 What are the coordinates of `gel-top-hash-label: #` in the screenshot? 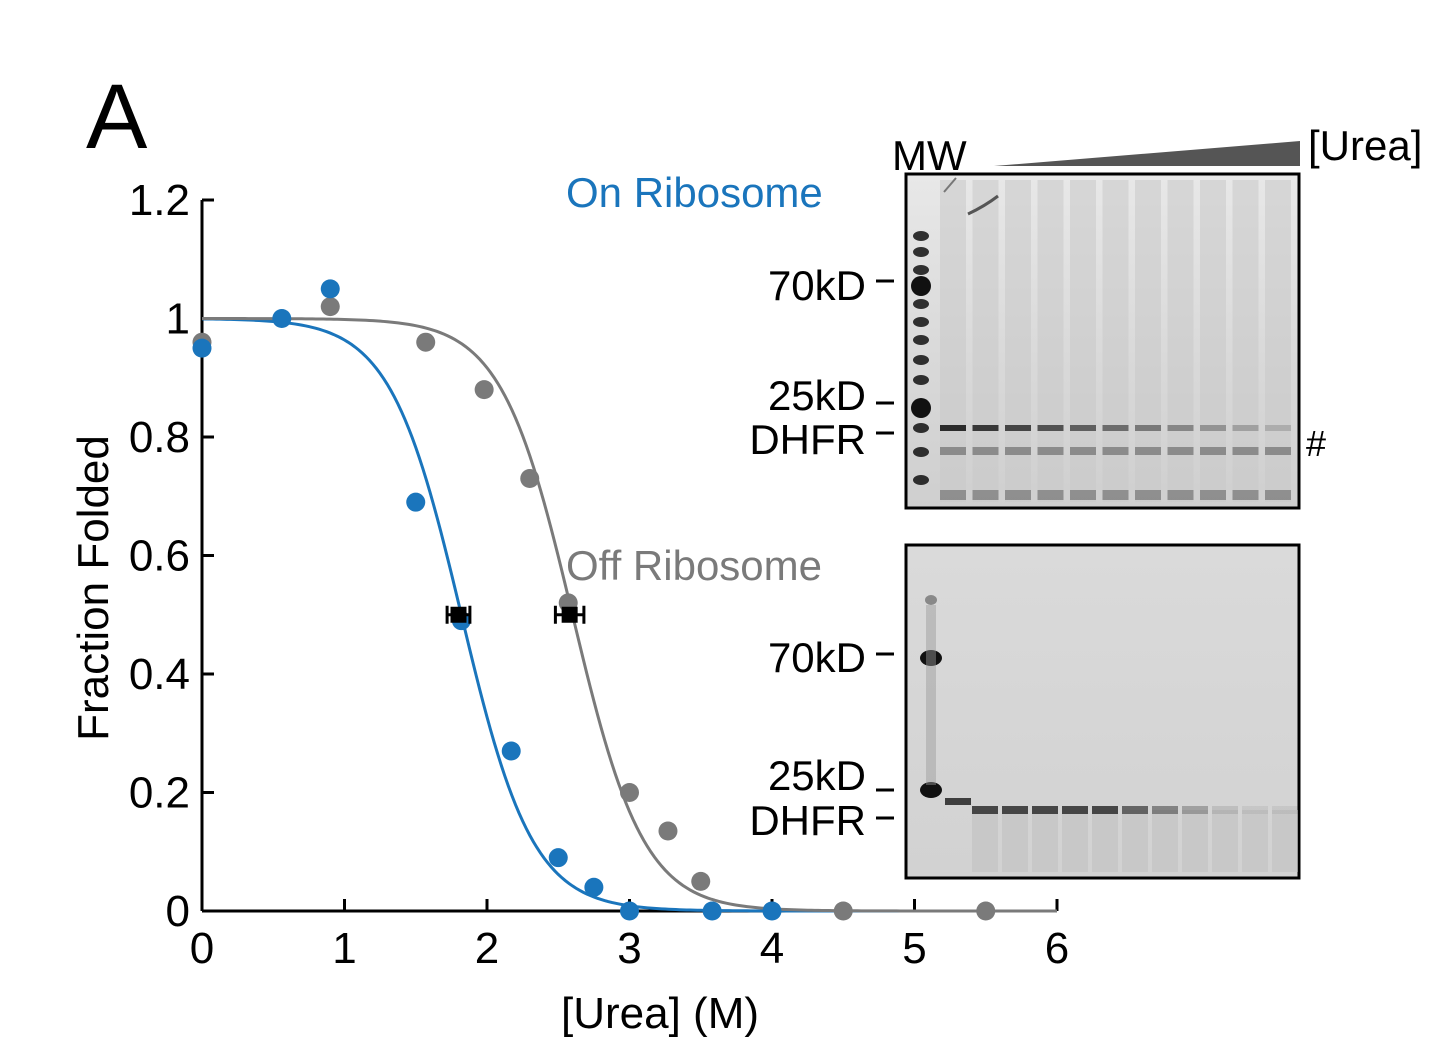 It's located at (1316, 443).